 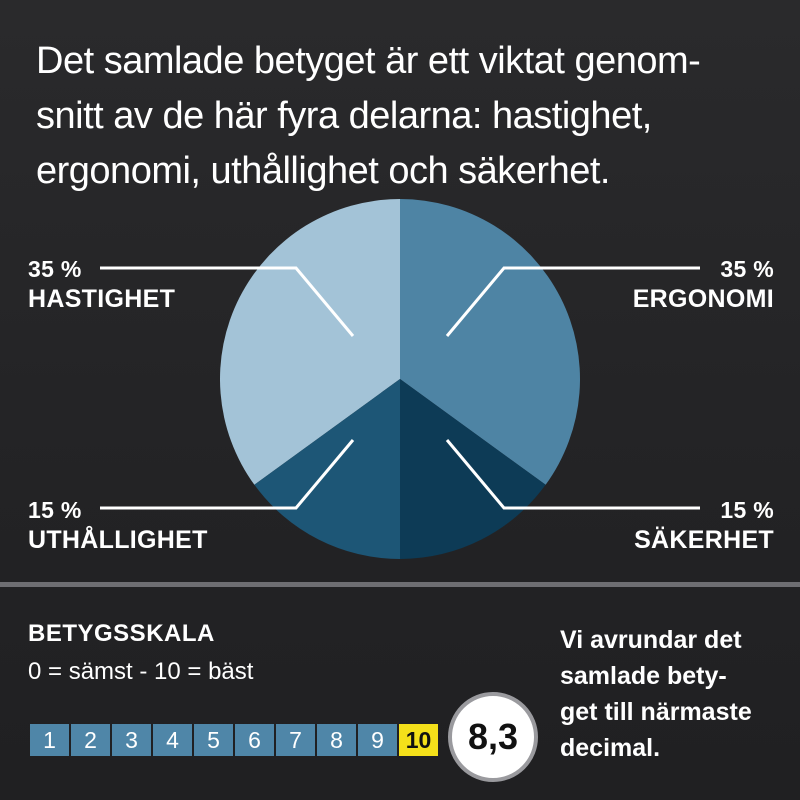 What do you see at coordinates (643, 676) in the screenshot?
I see `note-line-2: samlade bety-` at bounding box center [643, 676].